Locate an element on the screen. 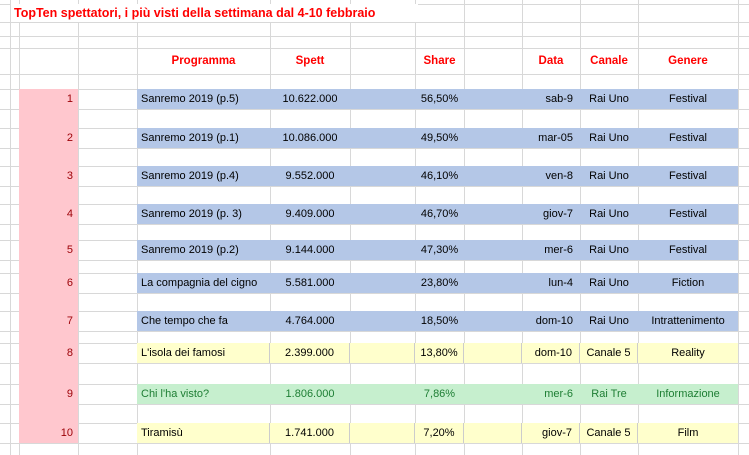 The height and width of the screenshot is (455, 749). column-header-spett: Spett is located at coordinates (310, 61).